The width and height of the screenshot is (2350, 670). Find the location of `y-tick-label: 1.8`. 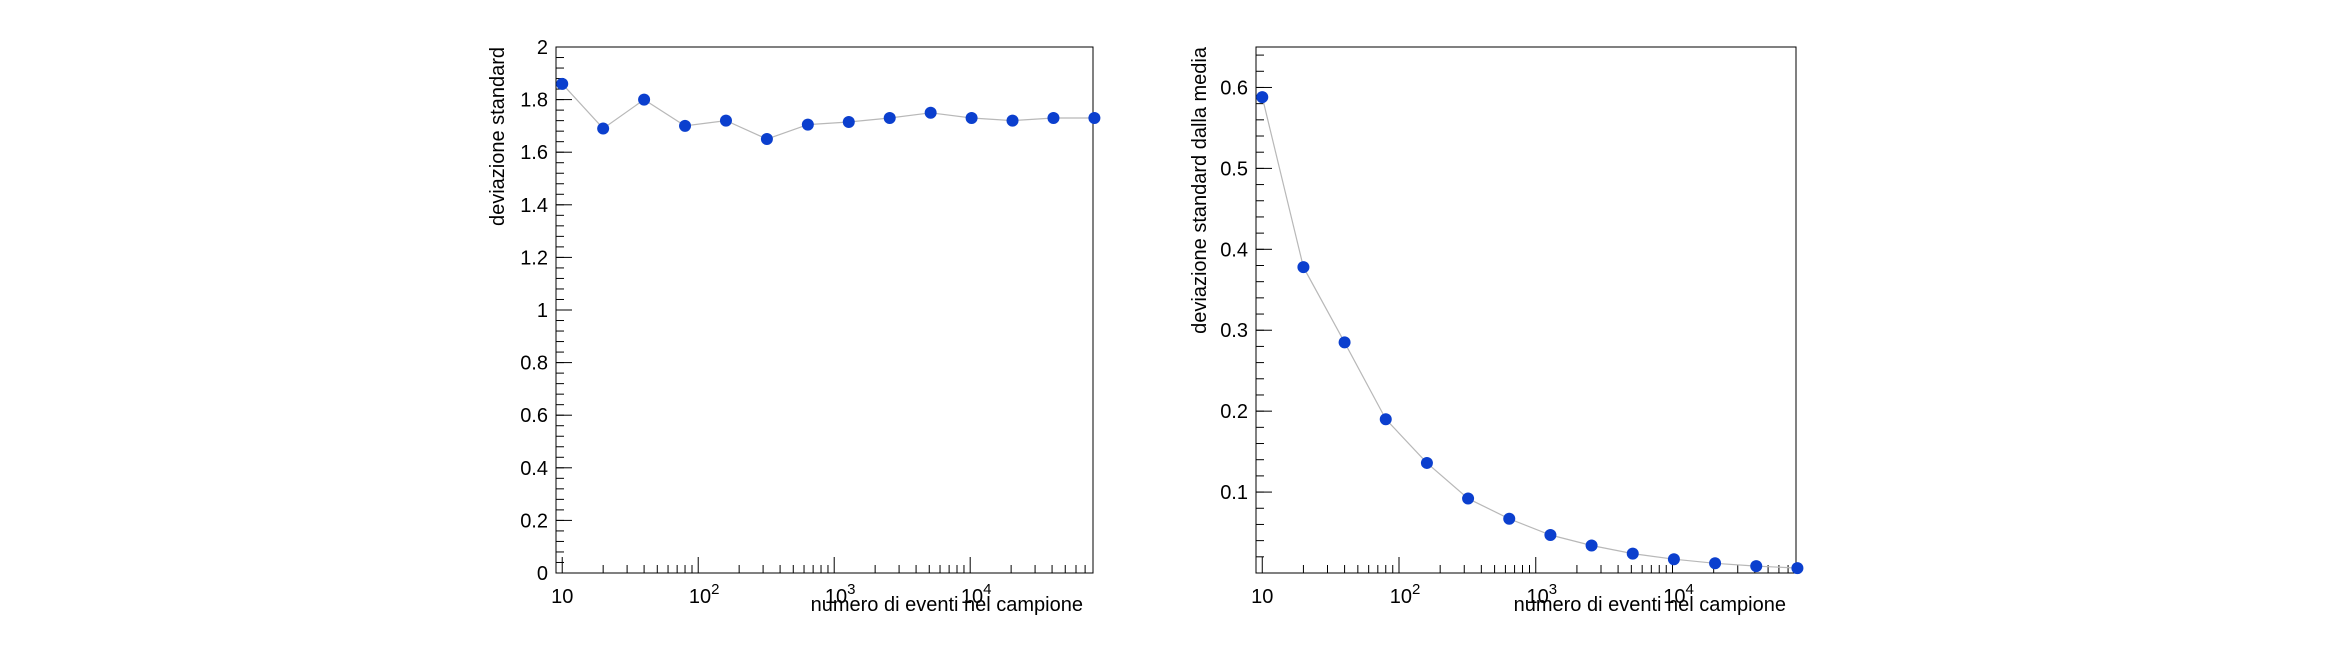

y-tick-label: 1.8 is located at coordinates (534, 101).